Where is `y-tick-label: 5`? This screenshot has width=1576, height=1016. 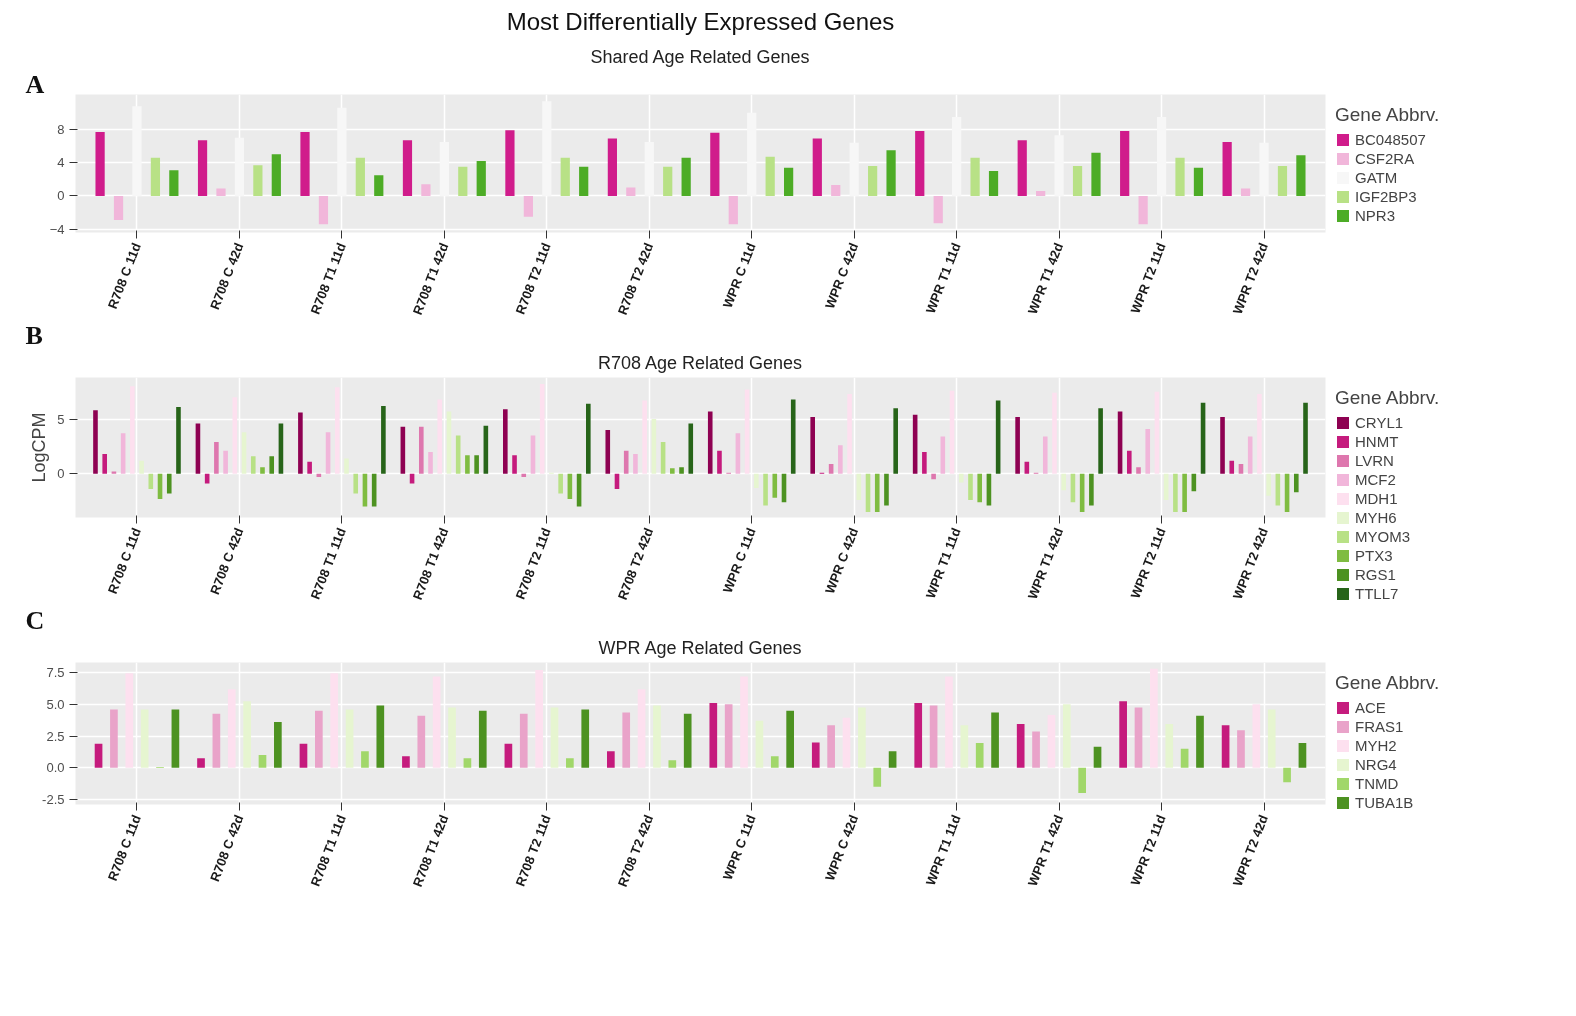 y-tick-label: 5 is located at coordinates (61, 419).